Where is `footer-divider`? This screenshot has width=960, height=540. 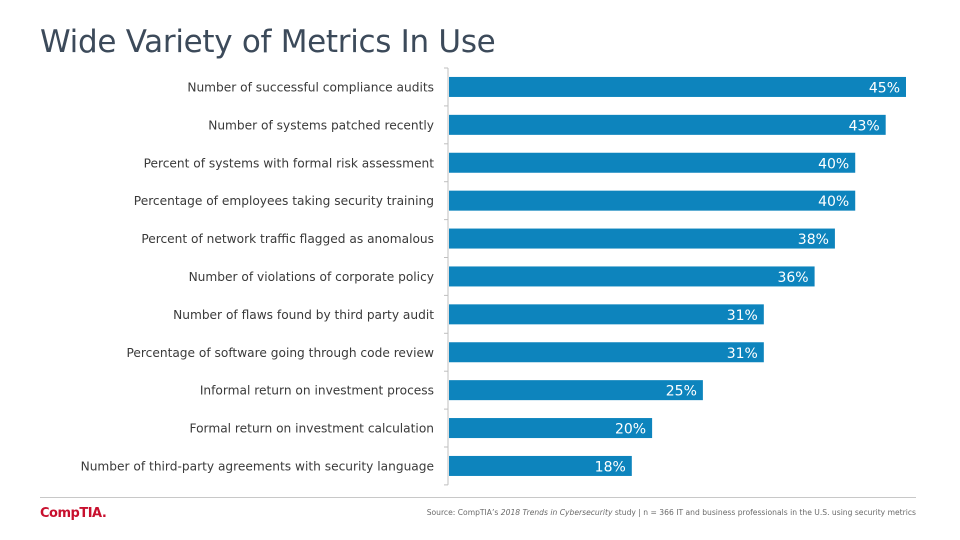 footer-divider is located at coordinates (478, 497).